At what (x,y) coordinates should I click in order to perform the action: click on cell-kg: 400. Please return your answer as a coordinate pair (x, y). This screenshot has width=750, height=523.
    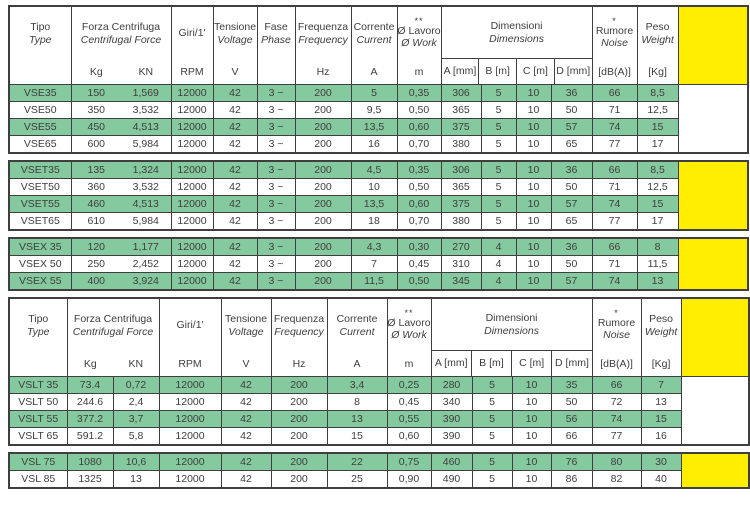
    Looking at the image, I should click on (95, 281).